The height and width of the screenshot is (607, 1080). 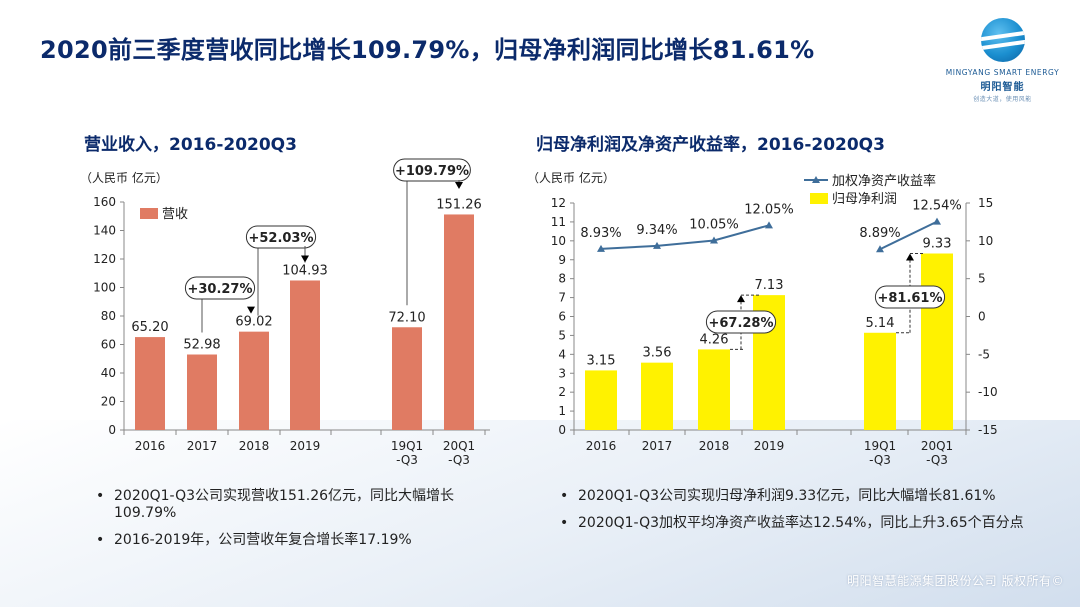 What do you see at coordinates (149, 213) in the screenshot?
I see `legend-swatch-revenue` at bounding box center [149, 213].